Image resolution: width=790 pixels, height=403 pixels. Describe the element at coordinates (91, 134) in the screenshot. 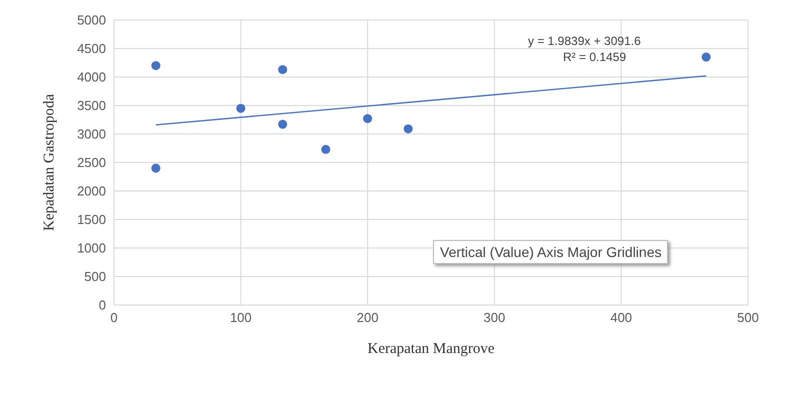

I see `y-tick-label: 3000` at that location.